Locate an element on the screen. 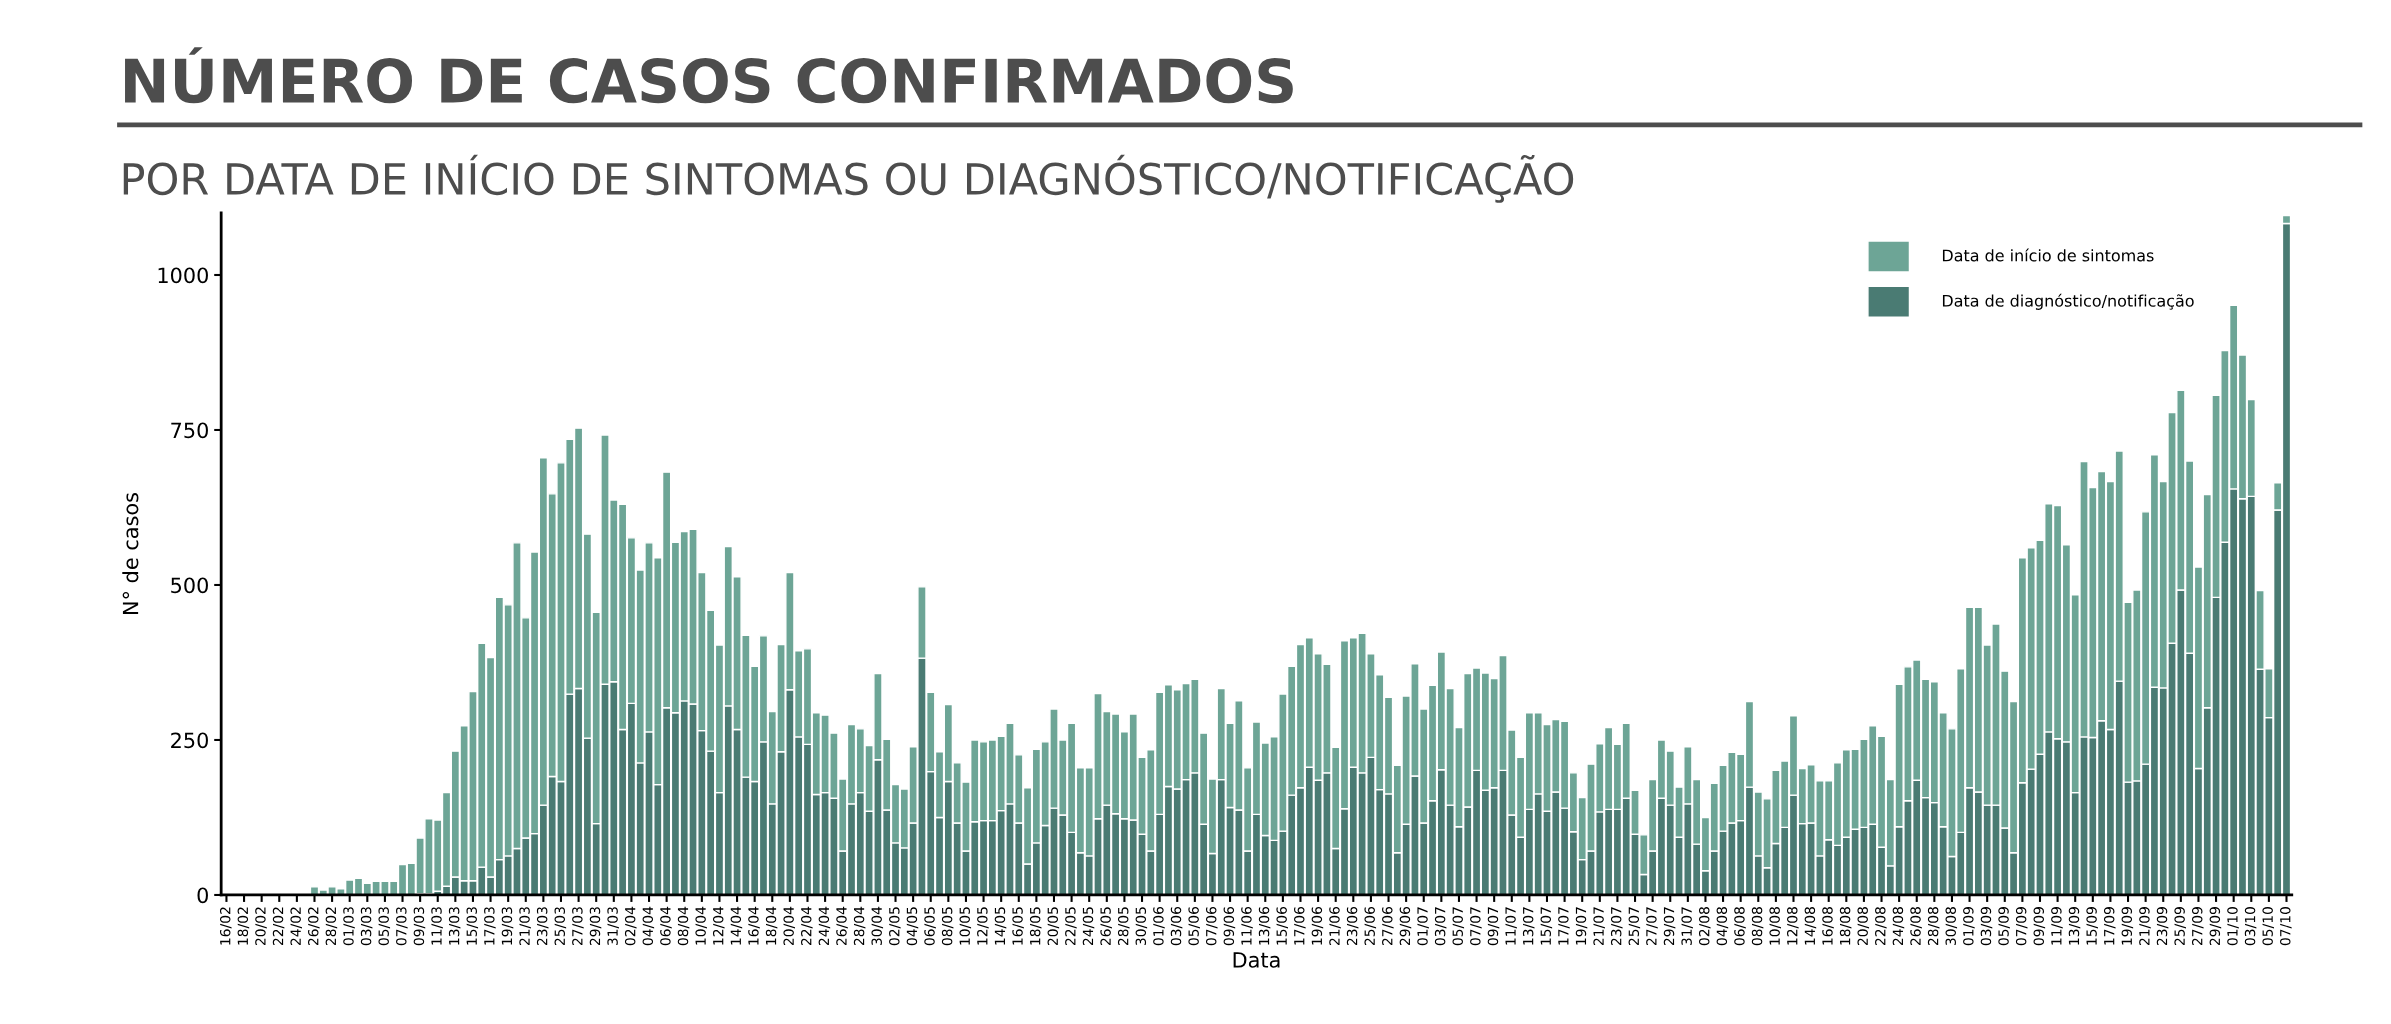 The height and width of the screenshot is (1024, 2391). x-tick-label: 31/03 is located at coordinates (613, 926).